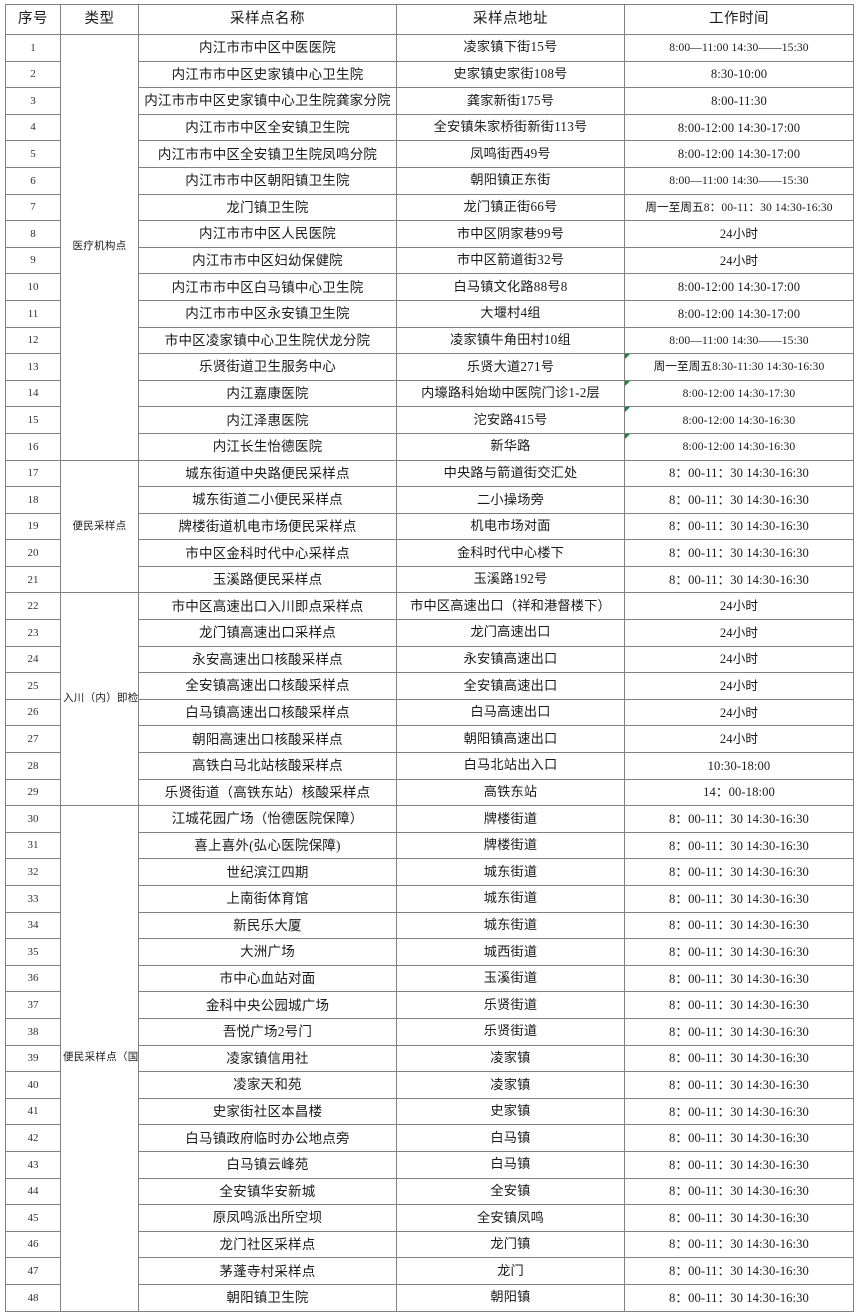 This screenshot has width=859, height=1312. I want to click on cell-site-name: 原凤鸣派出所空坝, so click(267, 1218).